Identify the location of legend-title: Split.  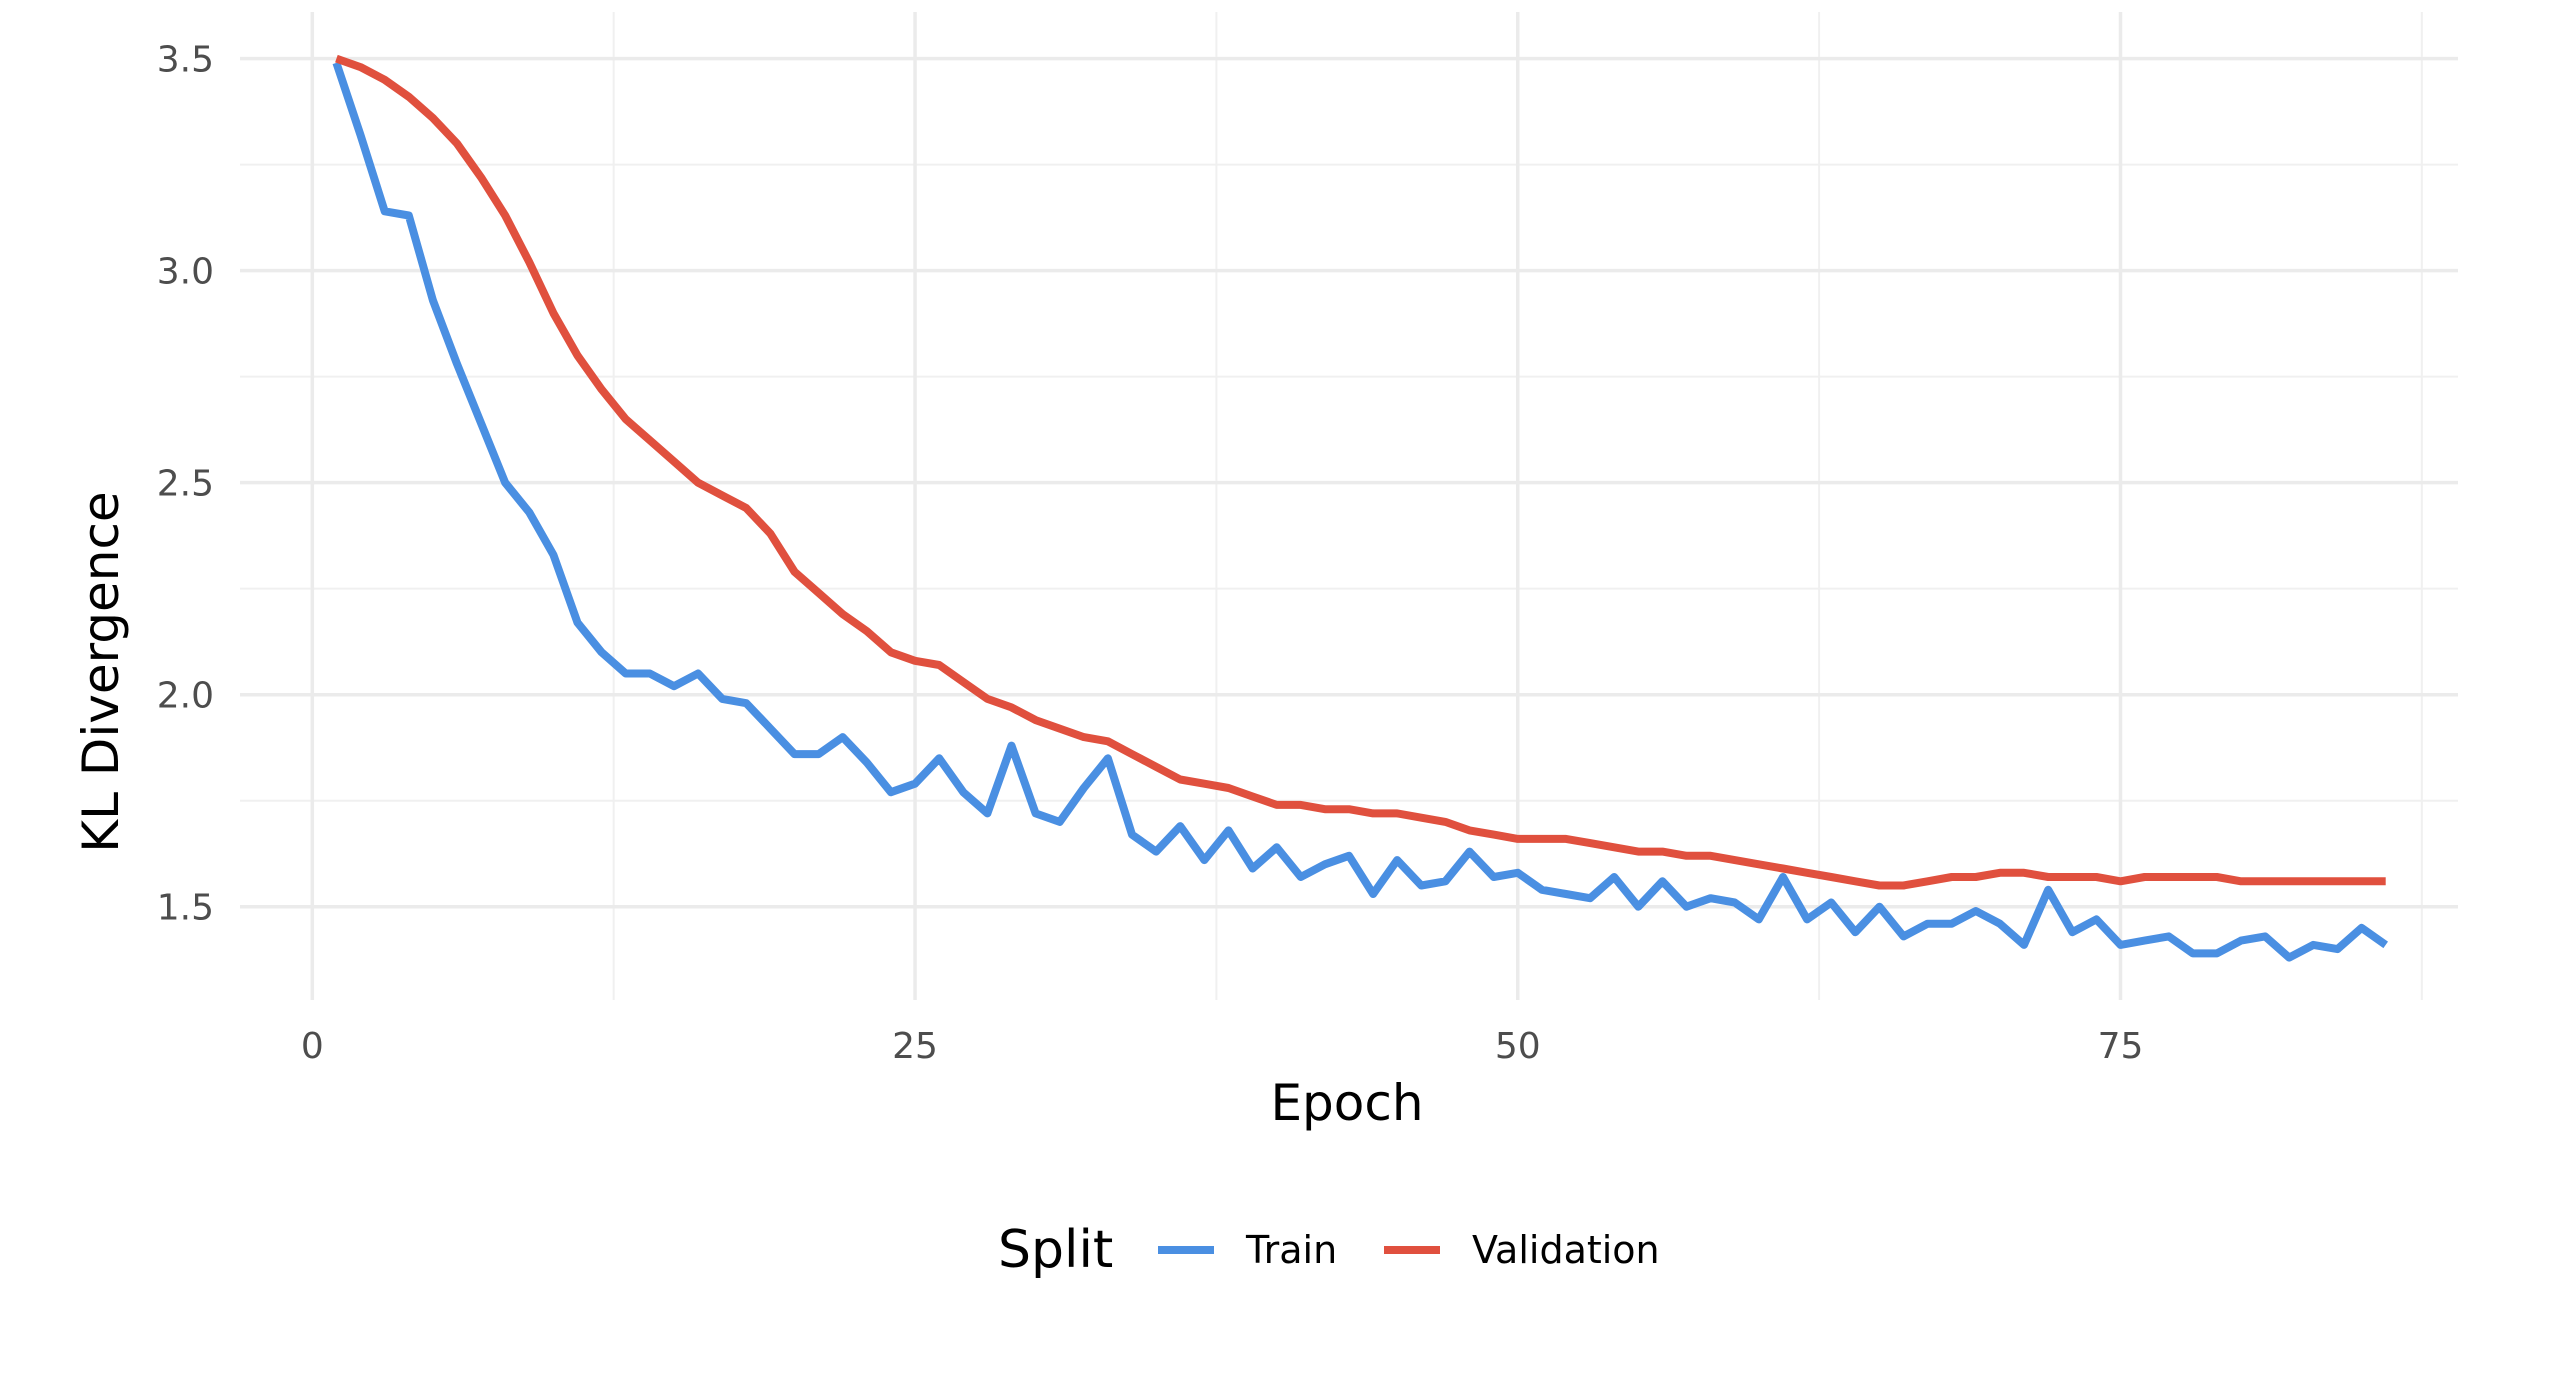
(1055, 1250).